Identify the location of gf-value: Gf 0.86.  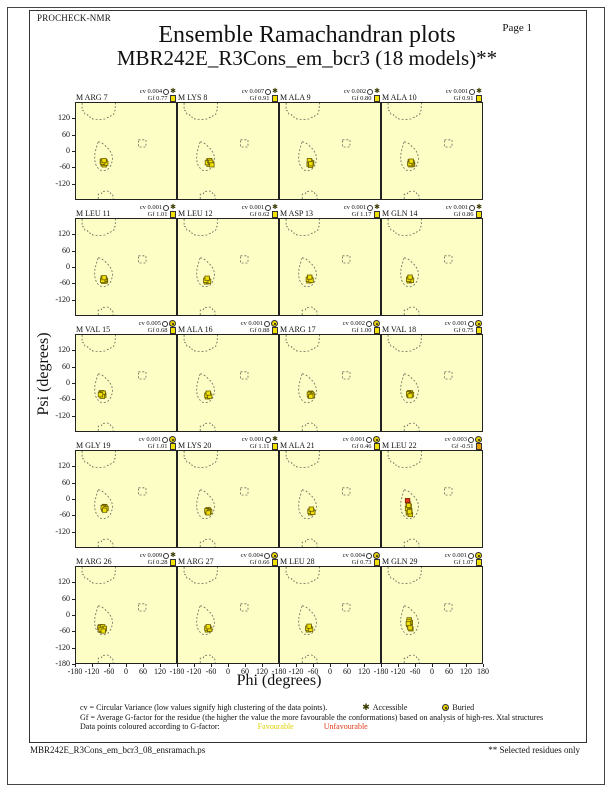
(464, 214).